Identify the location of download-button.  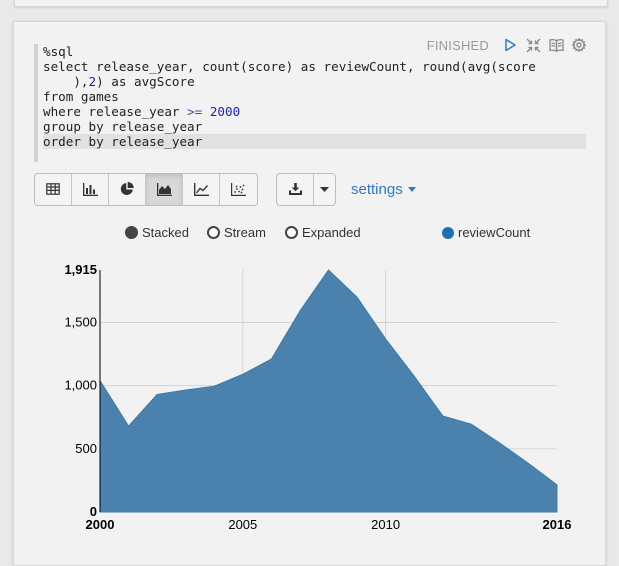
(295, 189).